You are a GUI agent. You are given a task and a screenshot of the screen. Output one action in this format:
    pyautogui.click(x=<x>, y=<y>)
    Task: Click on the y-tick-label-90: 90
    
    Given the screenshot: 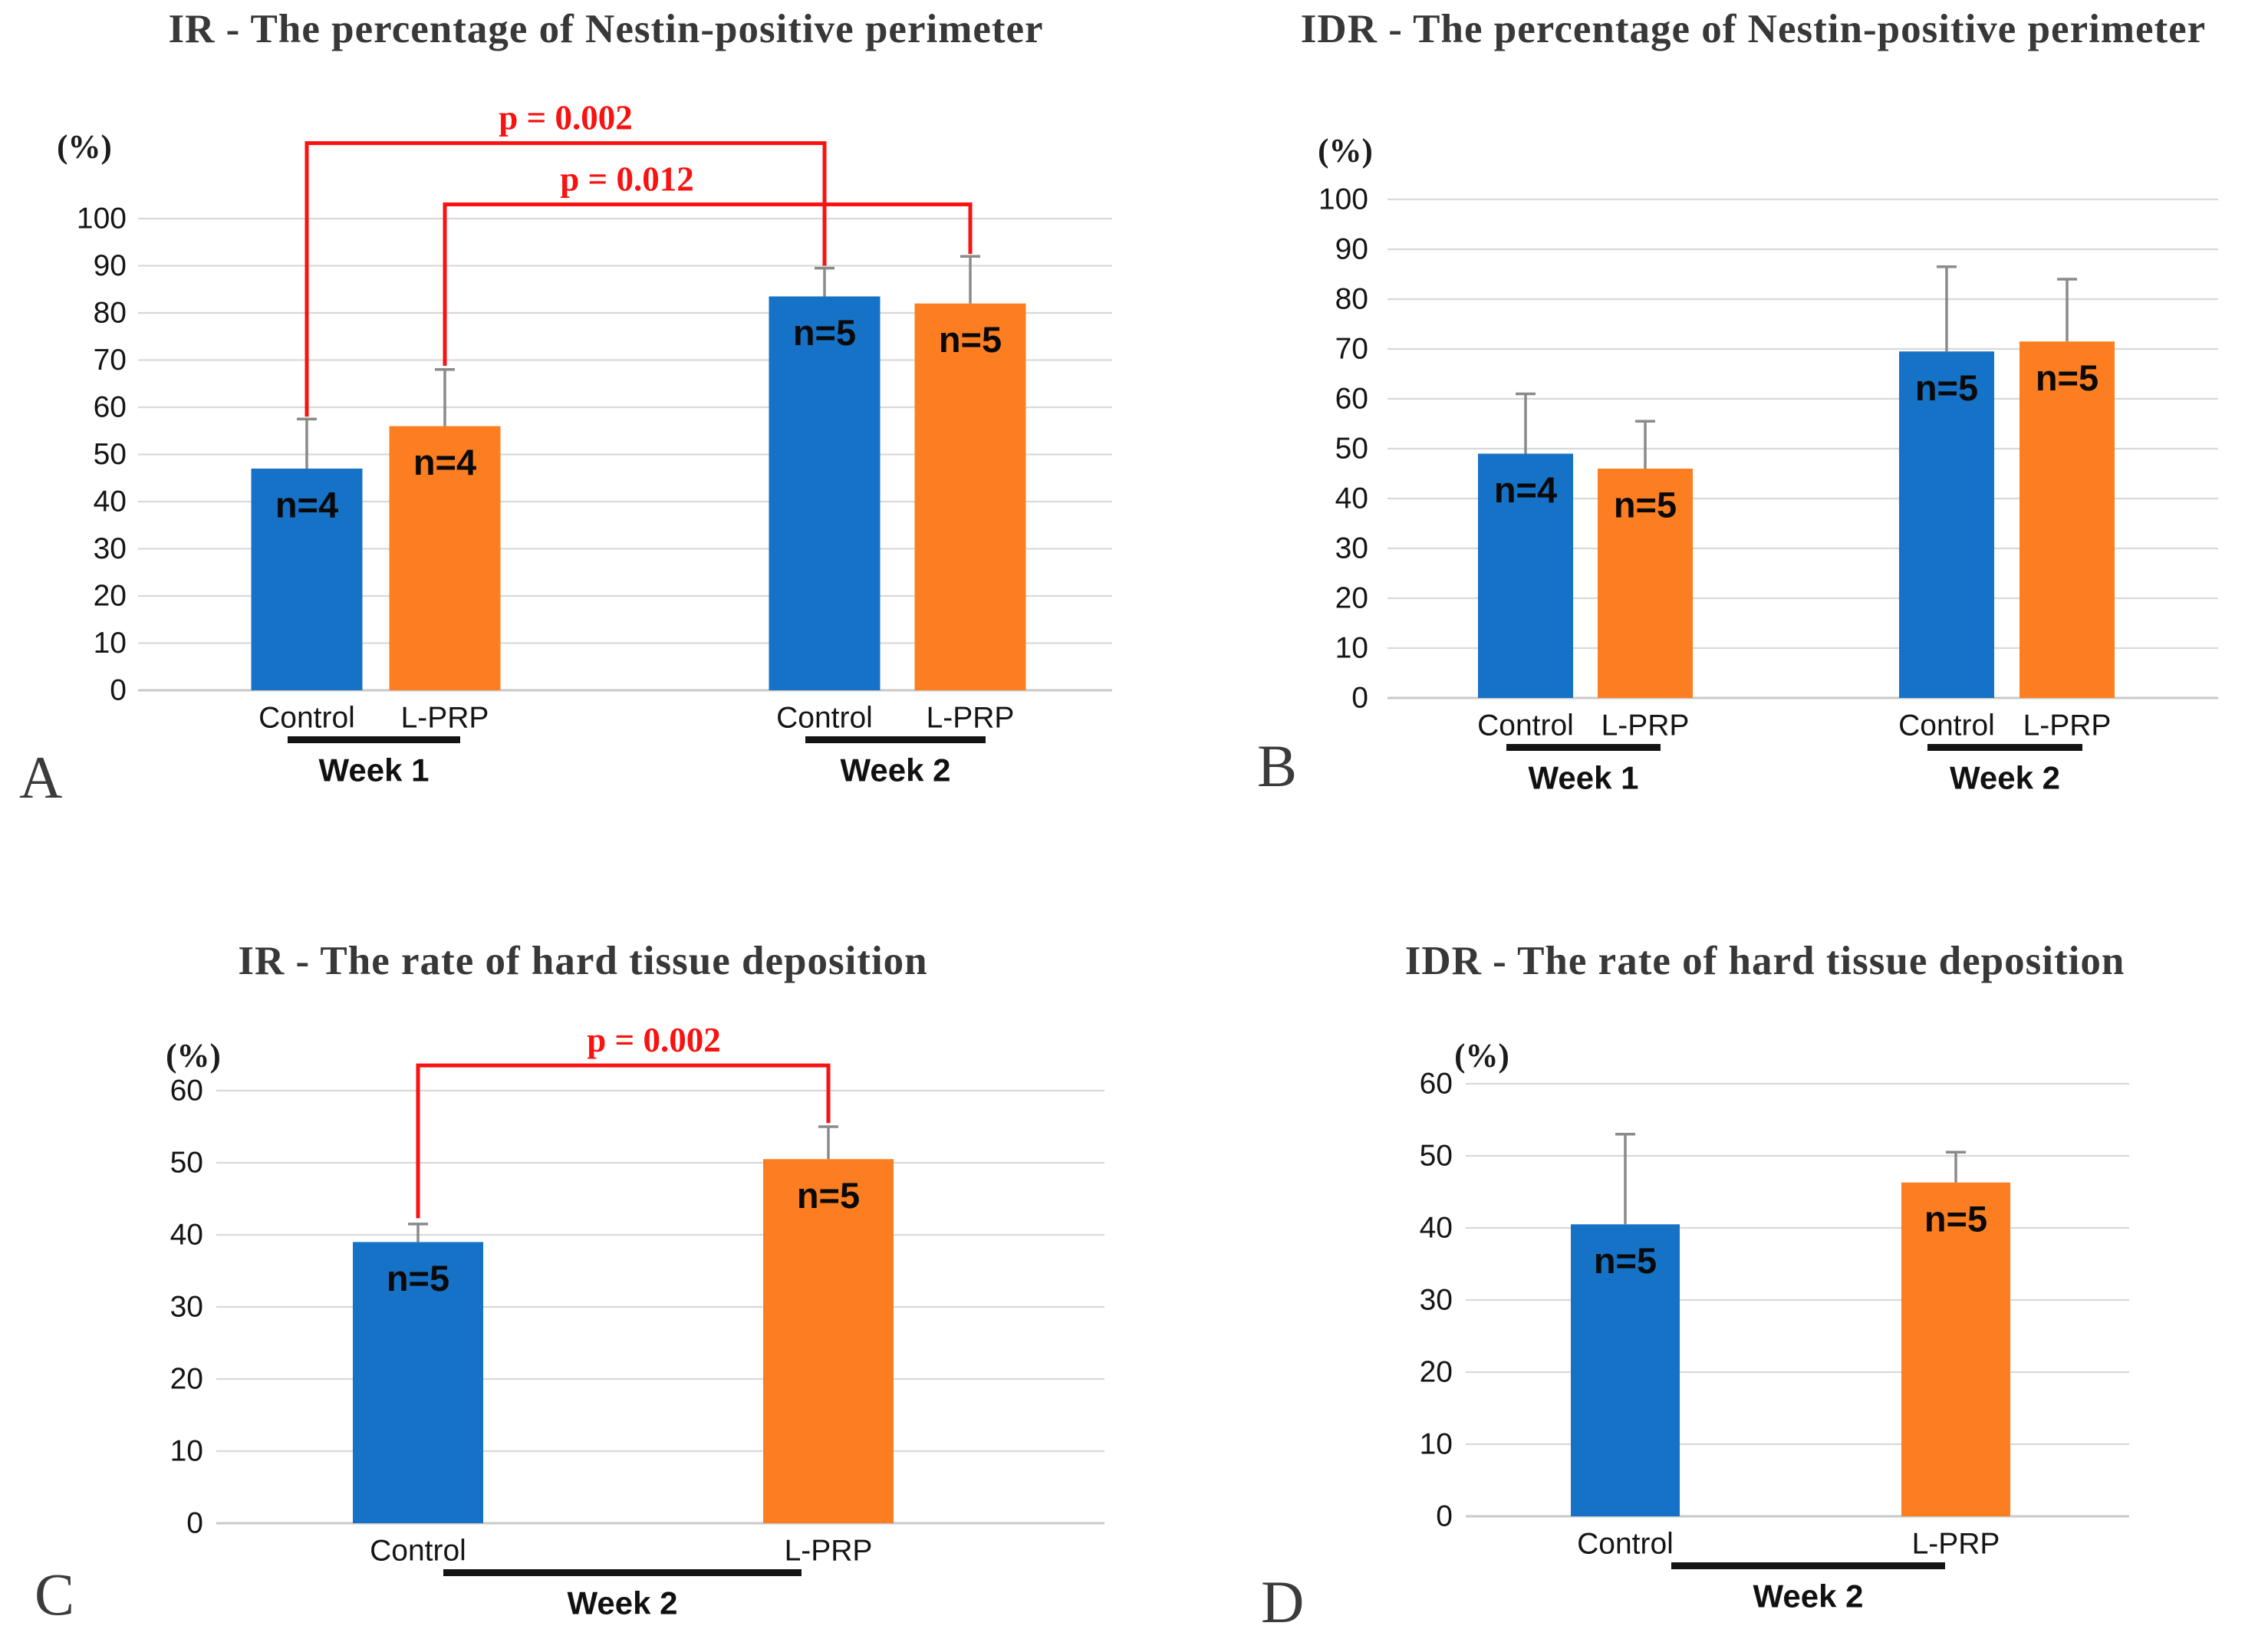 What is the action you would take?
    pyautogui.click(x=1351, y=250)
    